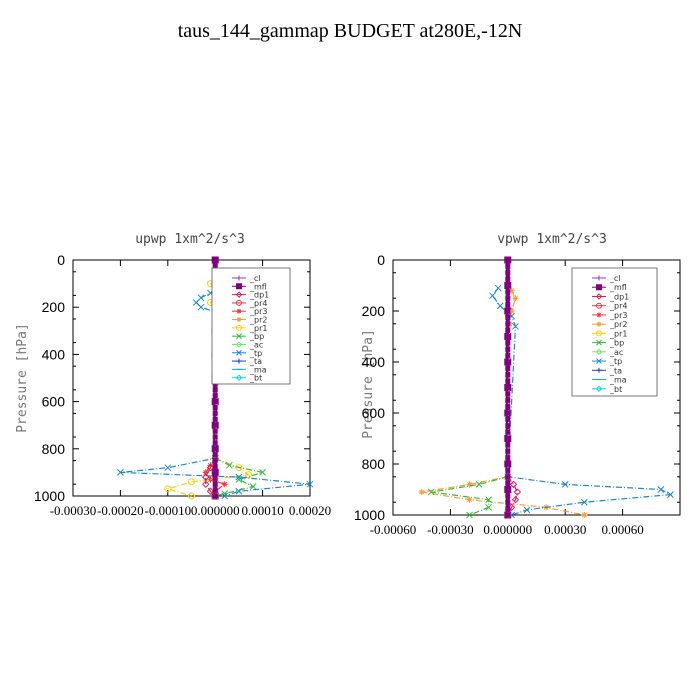 Image resolution: width=700 pixels, height=700 pixels. Describe the element at coordinates (615, 278) in the screenshot. I see `legend-entry-label: _cl` at that location.